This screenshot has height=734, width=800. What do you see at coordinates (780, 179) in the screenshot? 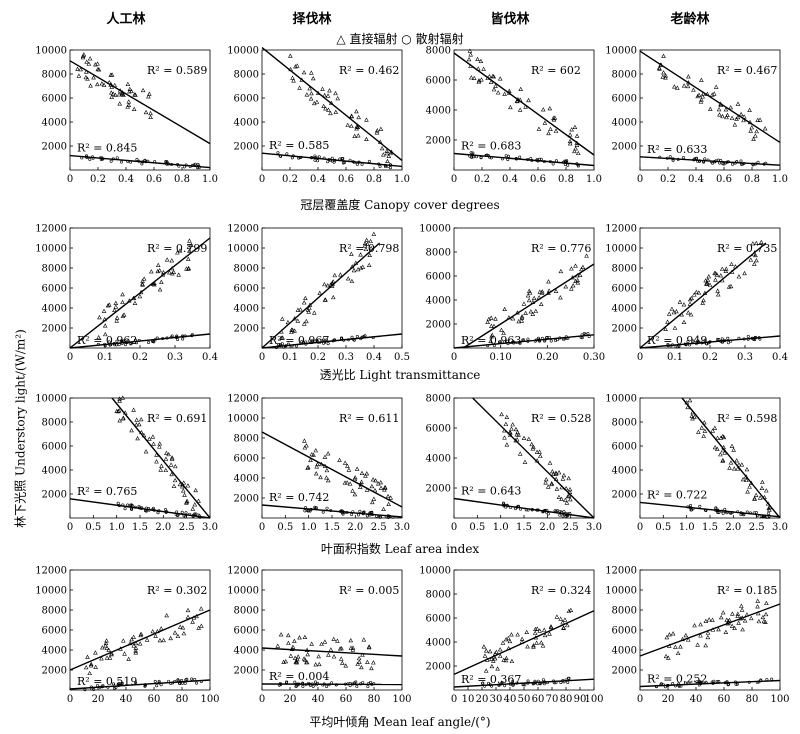
I see `x-tick-label: 1.0` at bounding box center [780, 179].